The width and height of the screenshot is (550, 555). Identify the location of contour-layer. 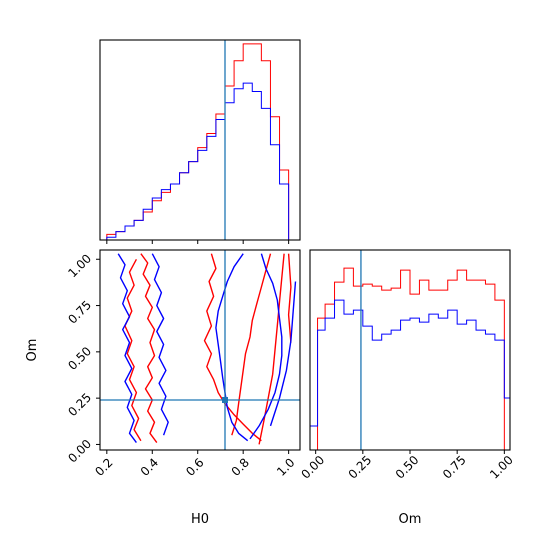
(207, 349).